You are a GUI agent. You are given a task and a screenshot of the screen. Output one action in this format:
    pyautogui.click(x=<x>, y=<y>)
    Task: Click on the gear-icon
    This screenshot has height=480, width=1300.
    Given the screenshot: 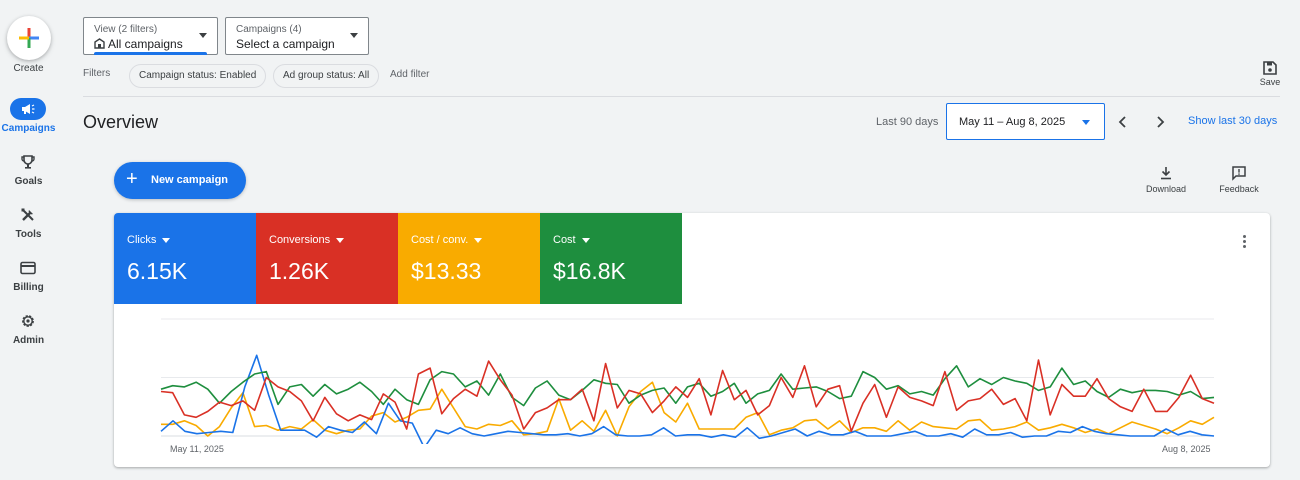 What is the action you would take?
    pyautogui.click(x=28, y=321)
    